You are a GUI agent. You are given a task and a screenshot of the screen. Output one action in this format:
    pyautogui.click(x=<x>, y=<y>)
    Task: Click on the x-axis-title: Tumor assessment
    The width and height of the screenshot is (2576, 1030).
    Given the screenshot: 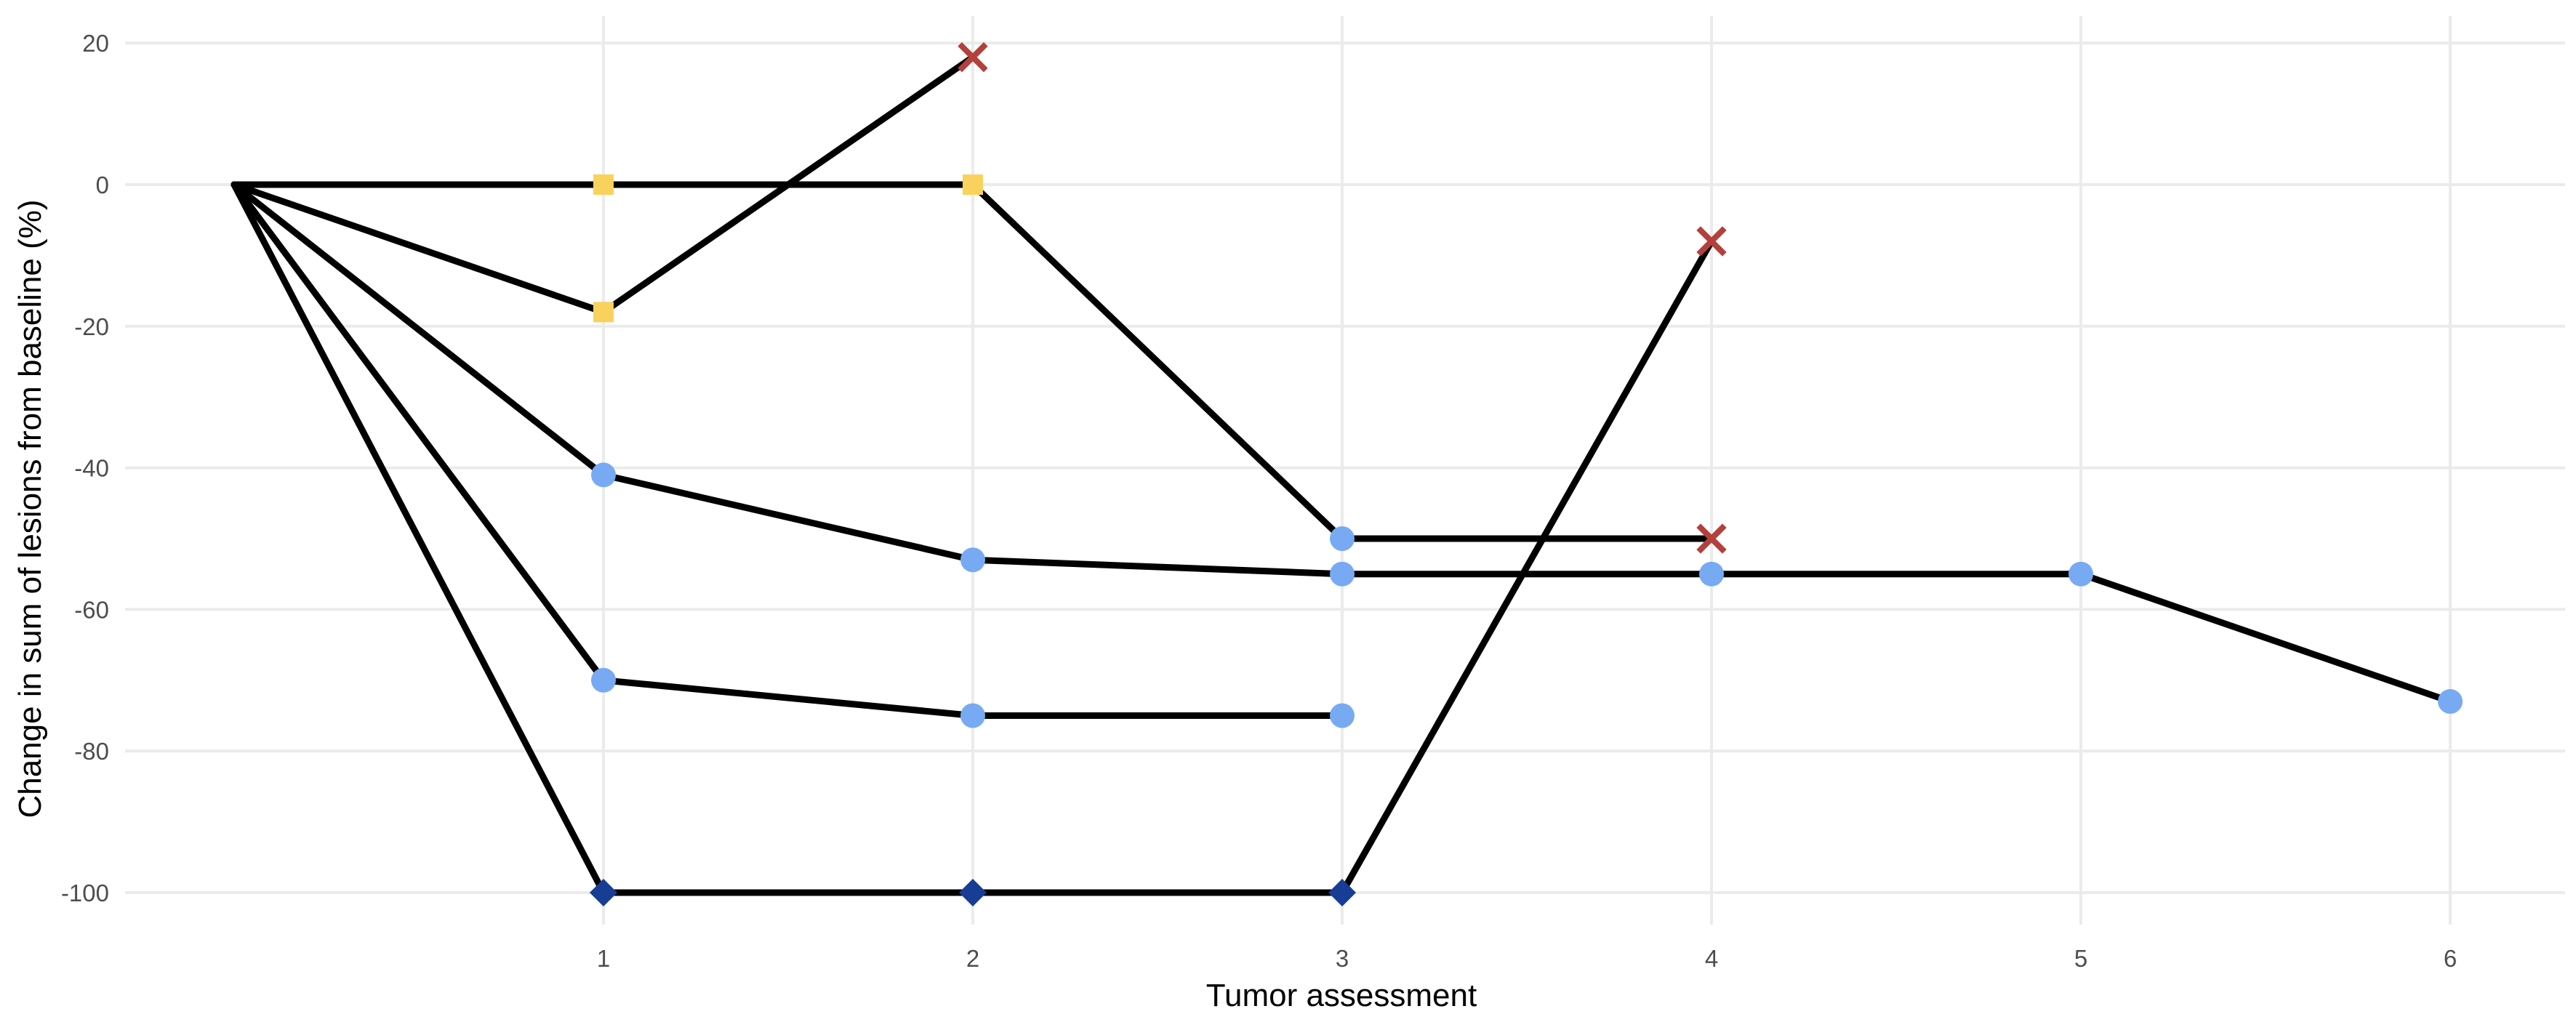 What is the action you would take?
    pyautogui.click(x=1341, y=995)
    